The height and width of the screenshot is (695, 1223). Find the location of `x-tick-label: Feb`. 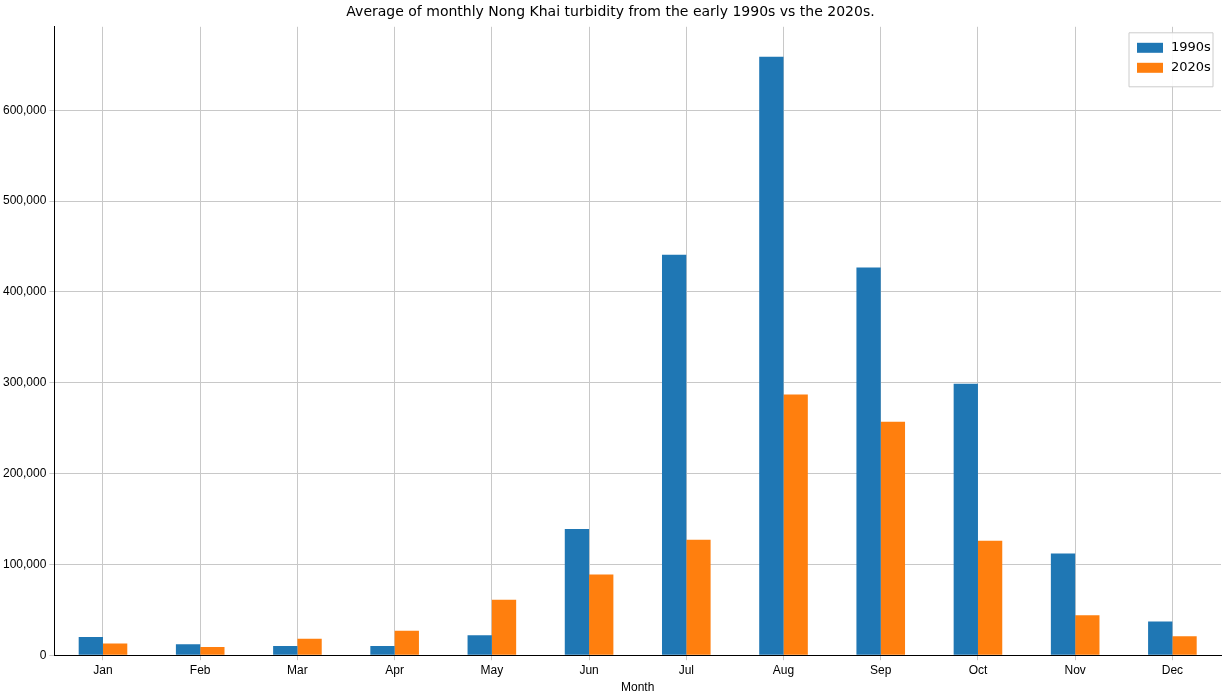

x-tick-label: Feb is located at coordinates (200, 669).